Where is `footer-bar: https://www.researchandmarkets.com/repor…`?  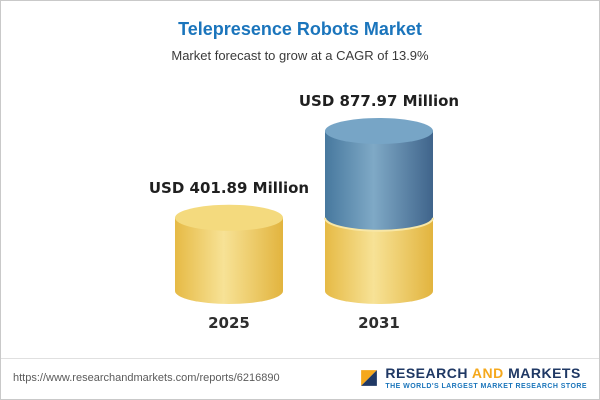
footer-bar: https://www.researchandmarkets.com/repor… is located at coordinates (300, 378).